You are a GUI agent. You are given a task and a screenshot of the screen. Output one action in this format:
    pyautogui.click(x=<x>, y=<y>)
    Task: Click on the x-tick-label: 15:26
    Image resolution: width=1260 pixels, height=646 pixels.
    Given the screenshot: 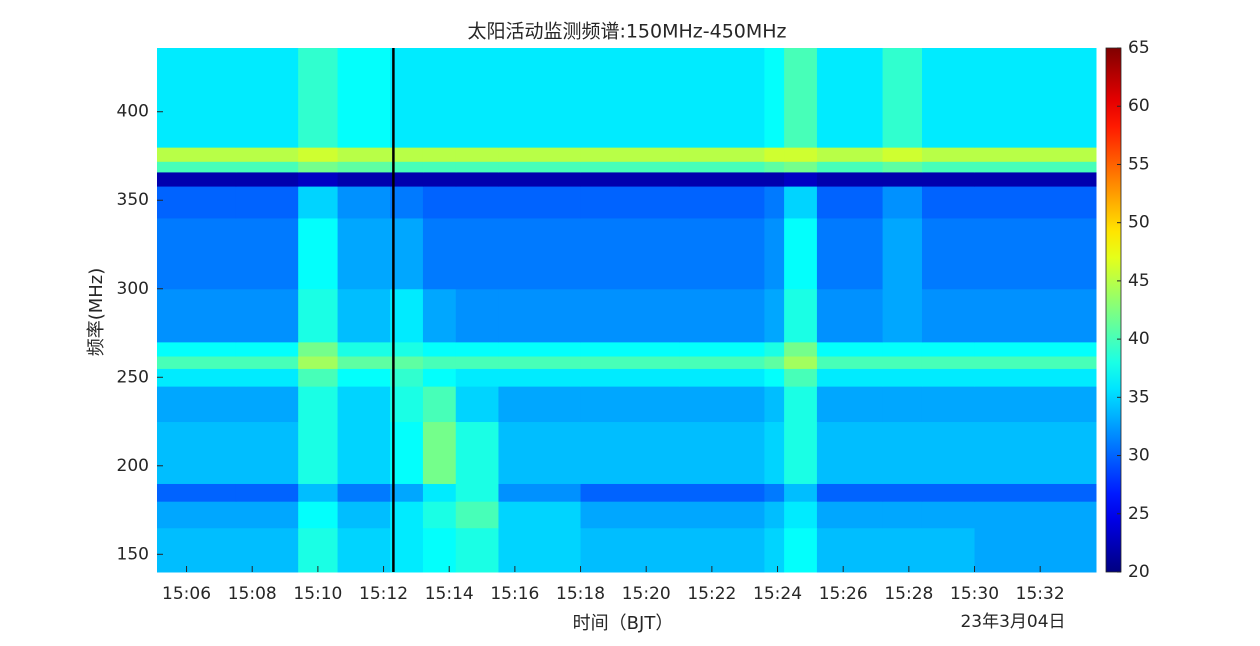 What is the action you would take?
    pyautogui.click(x=843, y=594)
    